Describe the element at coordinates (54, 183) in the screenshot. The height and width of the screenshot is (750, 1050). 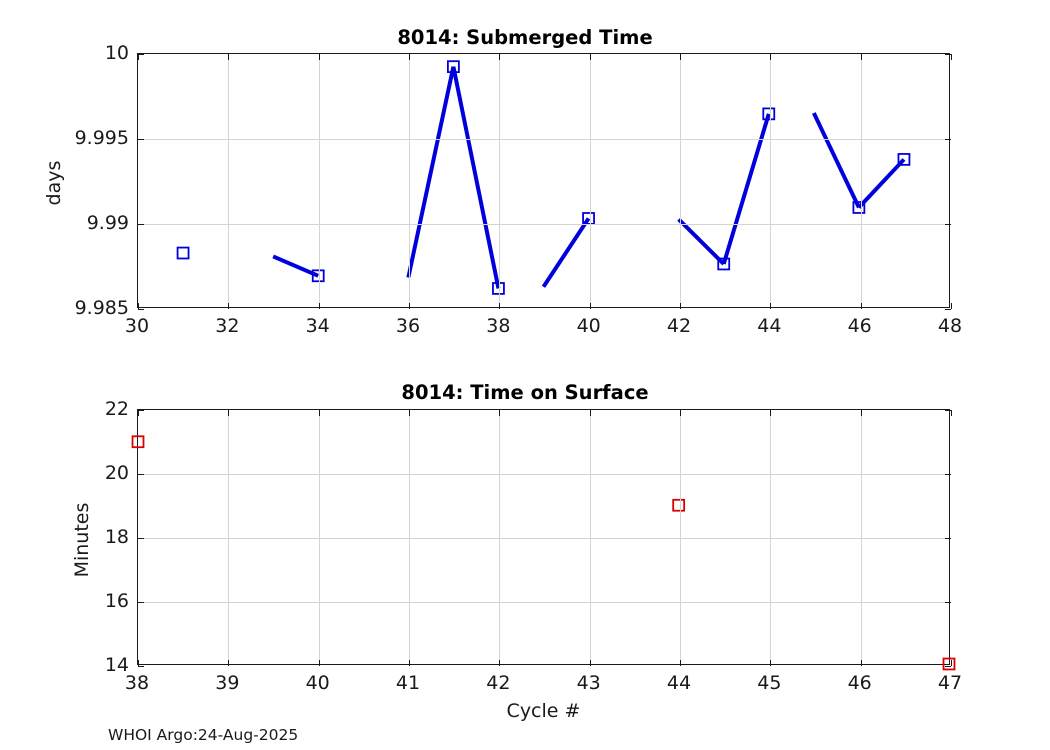
I see `ylabel-days: days` at that location.